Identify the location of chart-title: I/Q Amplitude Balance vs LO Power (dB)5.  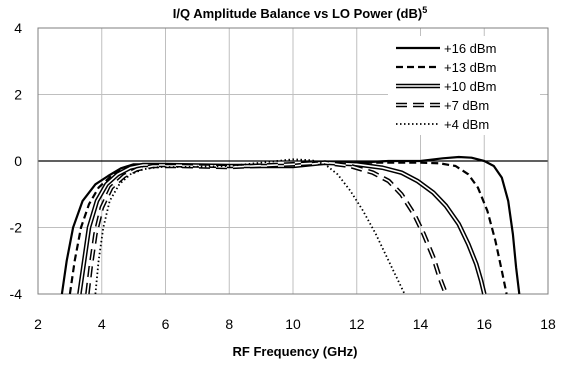
(300, 13).